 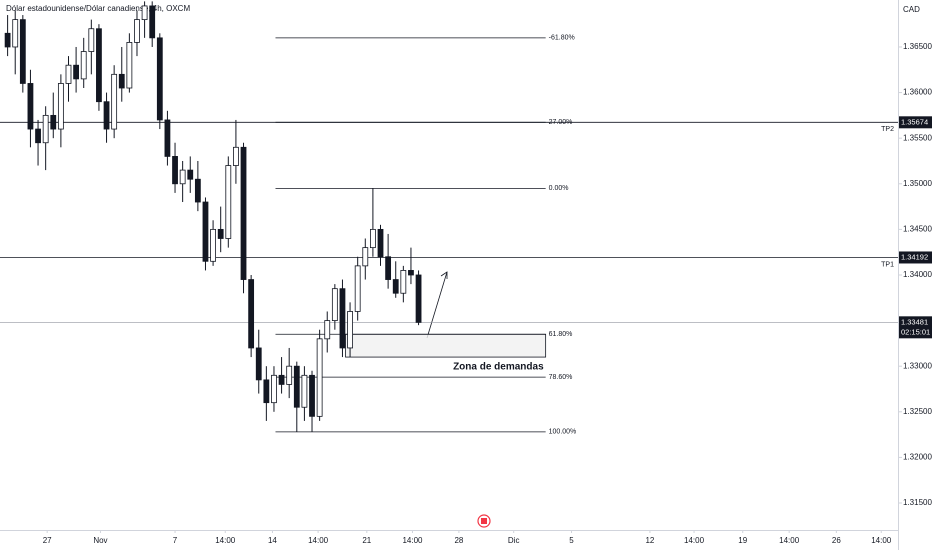 I want to click on x-tick-label: 7, so click(x=175, y=540).